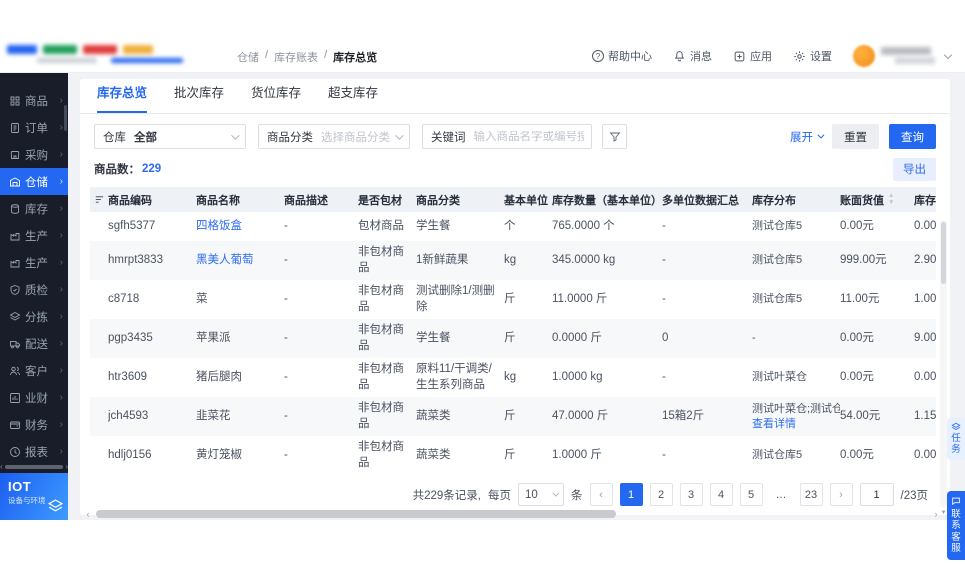 The width and height of the screenshot is (965, 564). What do you see at coordinates (752, 56) in the screenshot?
I see `apps-button: 应用` at bounding box center [752, 56].